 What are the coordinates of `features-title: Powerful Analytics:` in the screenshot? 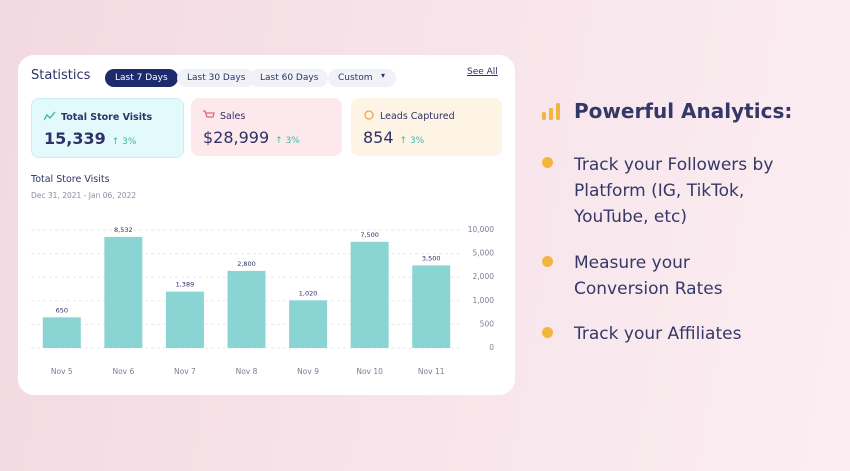 It's located at (683, 111).